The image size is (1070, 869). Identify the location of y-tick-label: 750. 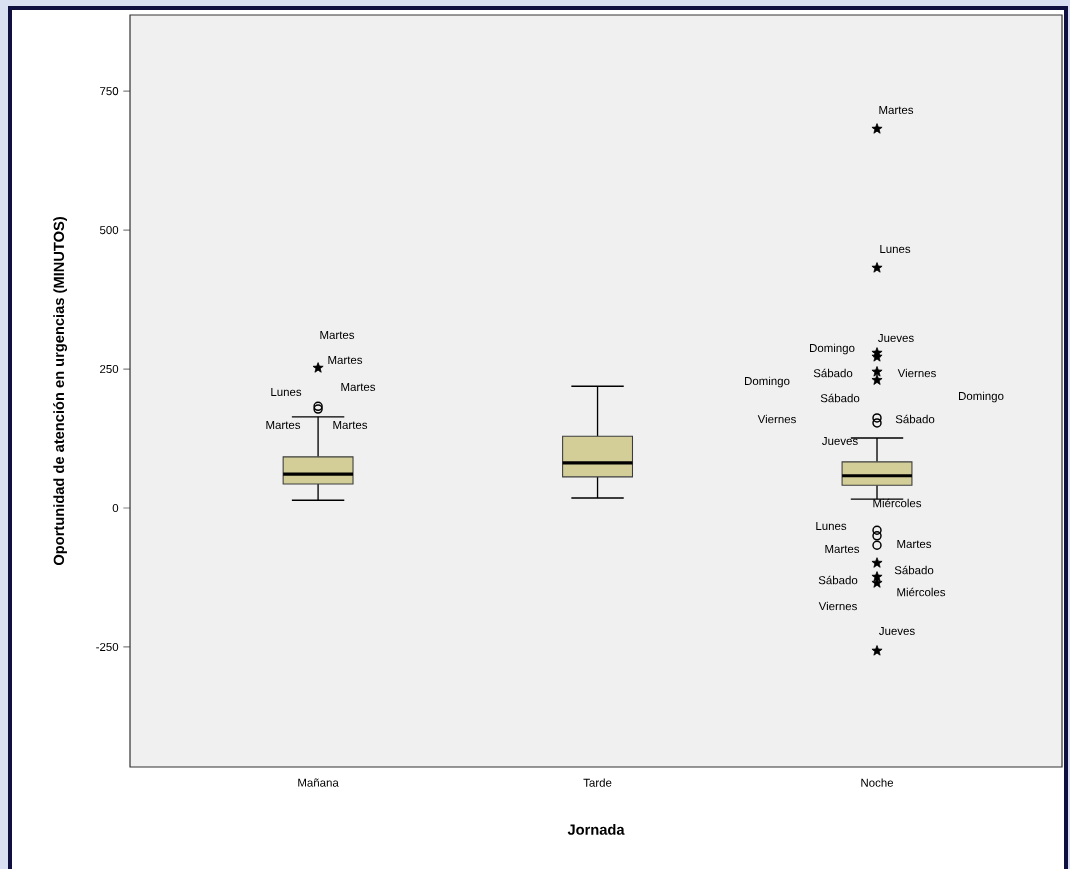
(109, 91).